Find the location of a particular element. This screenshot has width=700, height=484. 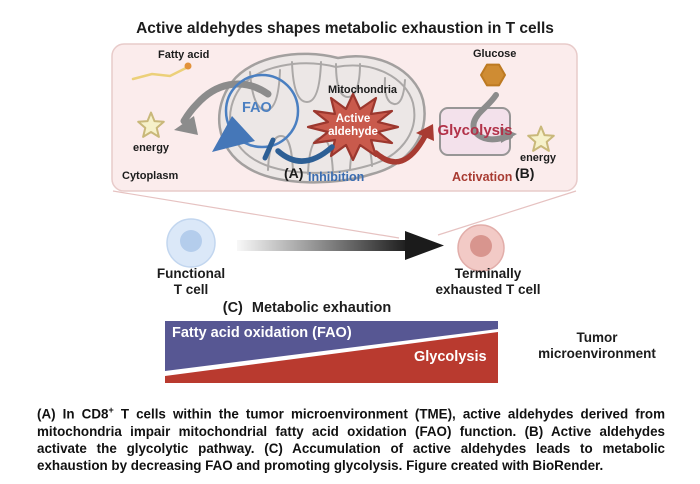

tumor-microenvironment-label: Tumor microenvironment is located at coordinates (597, 346).